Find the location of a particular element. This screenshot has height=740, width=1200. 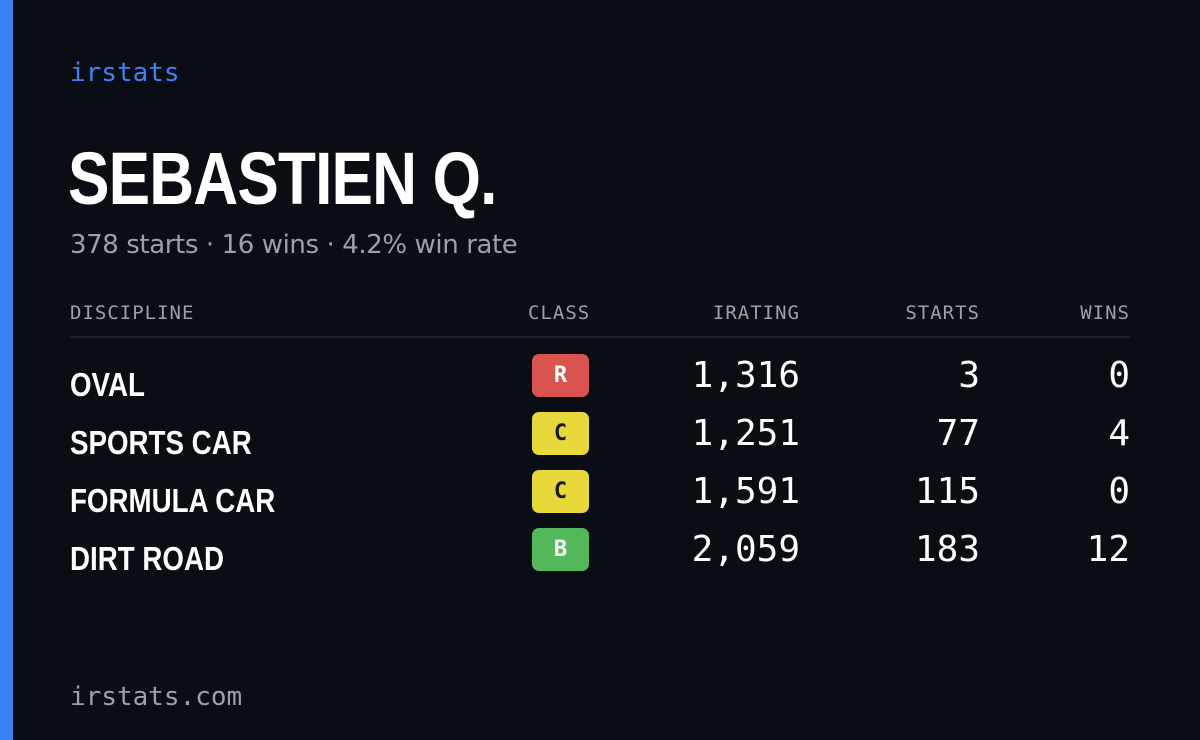

discipline-name: OVAL is located at coordinates (107, 384).